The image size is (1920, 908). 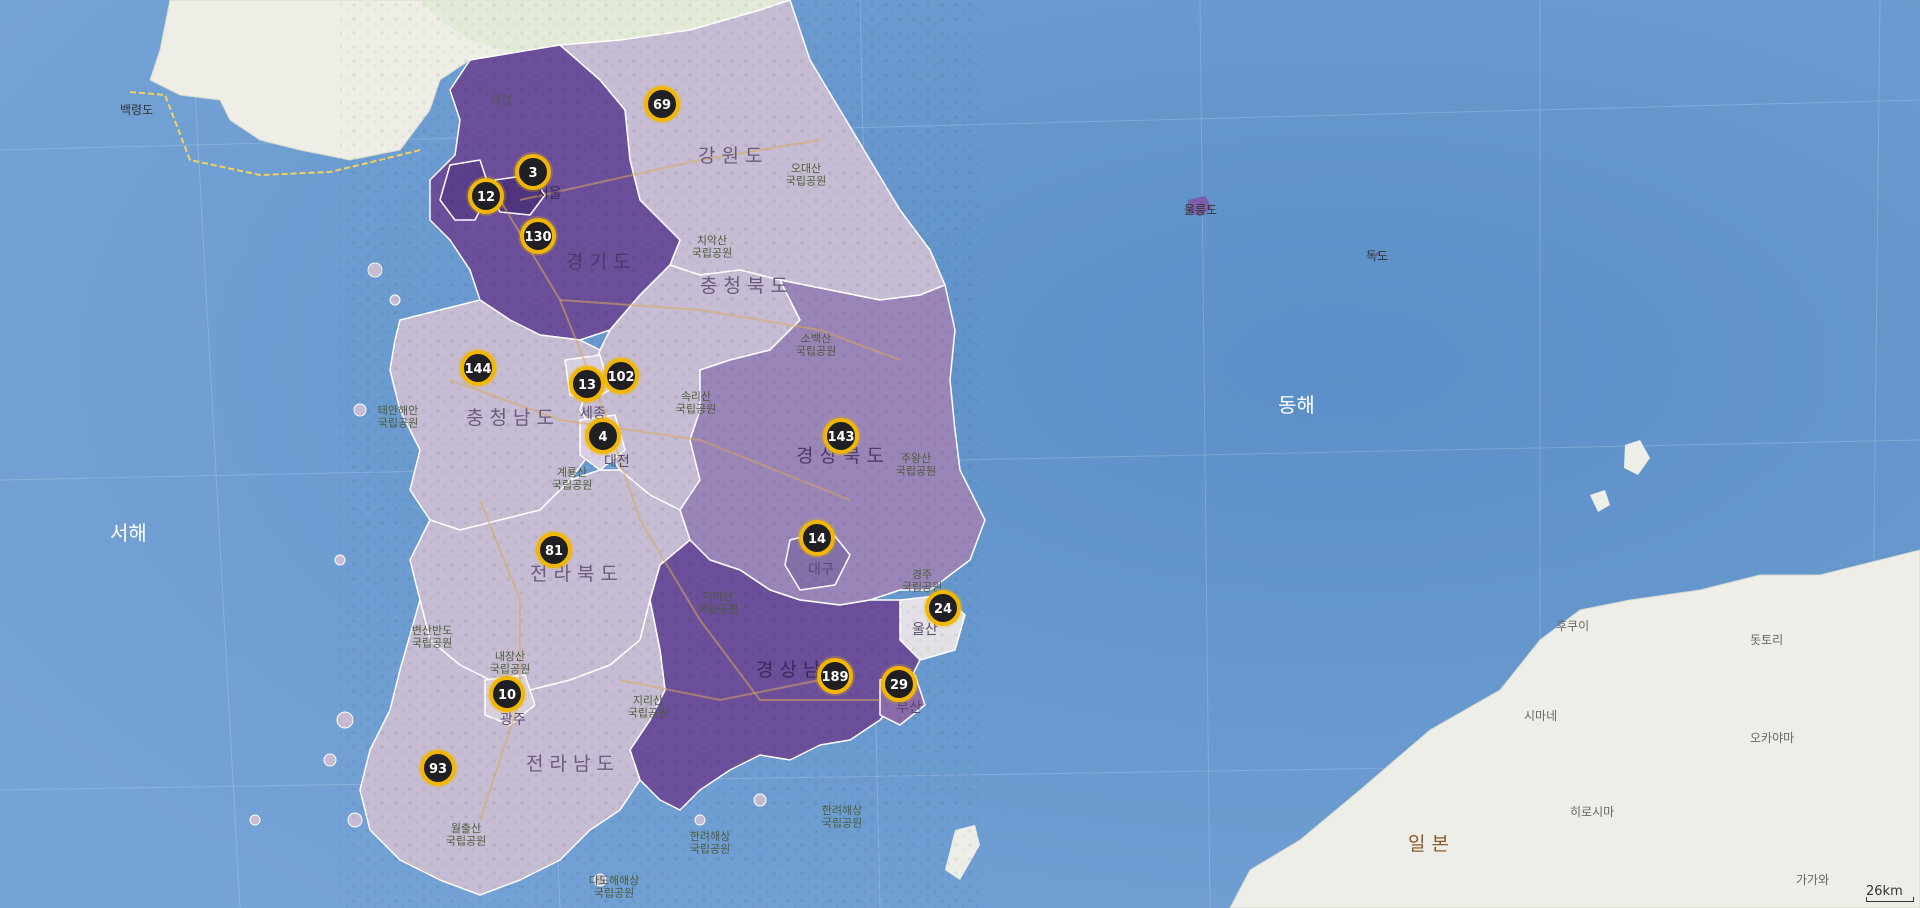 What do you see at coordinates (648, 707) in the screenshot?
I see `park-jirisan: 지리산 국립공원` at bounding box center [648, 707].